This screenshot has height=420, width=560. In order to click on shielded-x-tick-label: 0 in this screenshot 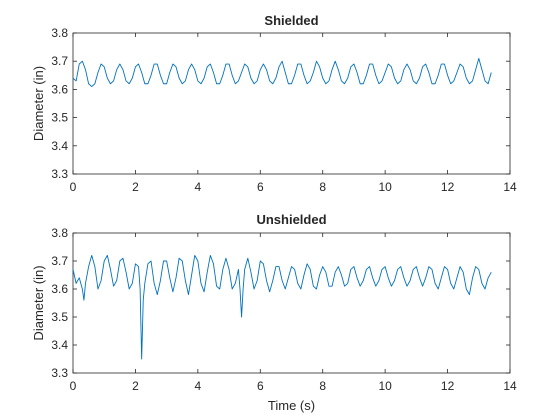, I will do `click(73, 187)`.